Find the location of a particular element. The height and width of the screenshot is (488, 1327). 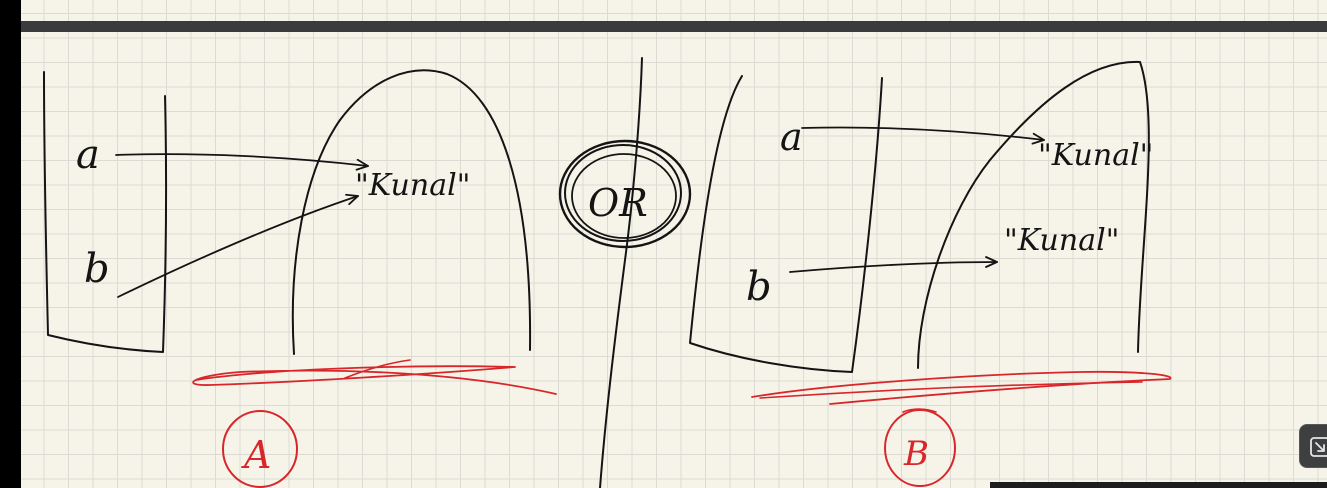

label-b-circle is located at coordinates (920, 448).